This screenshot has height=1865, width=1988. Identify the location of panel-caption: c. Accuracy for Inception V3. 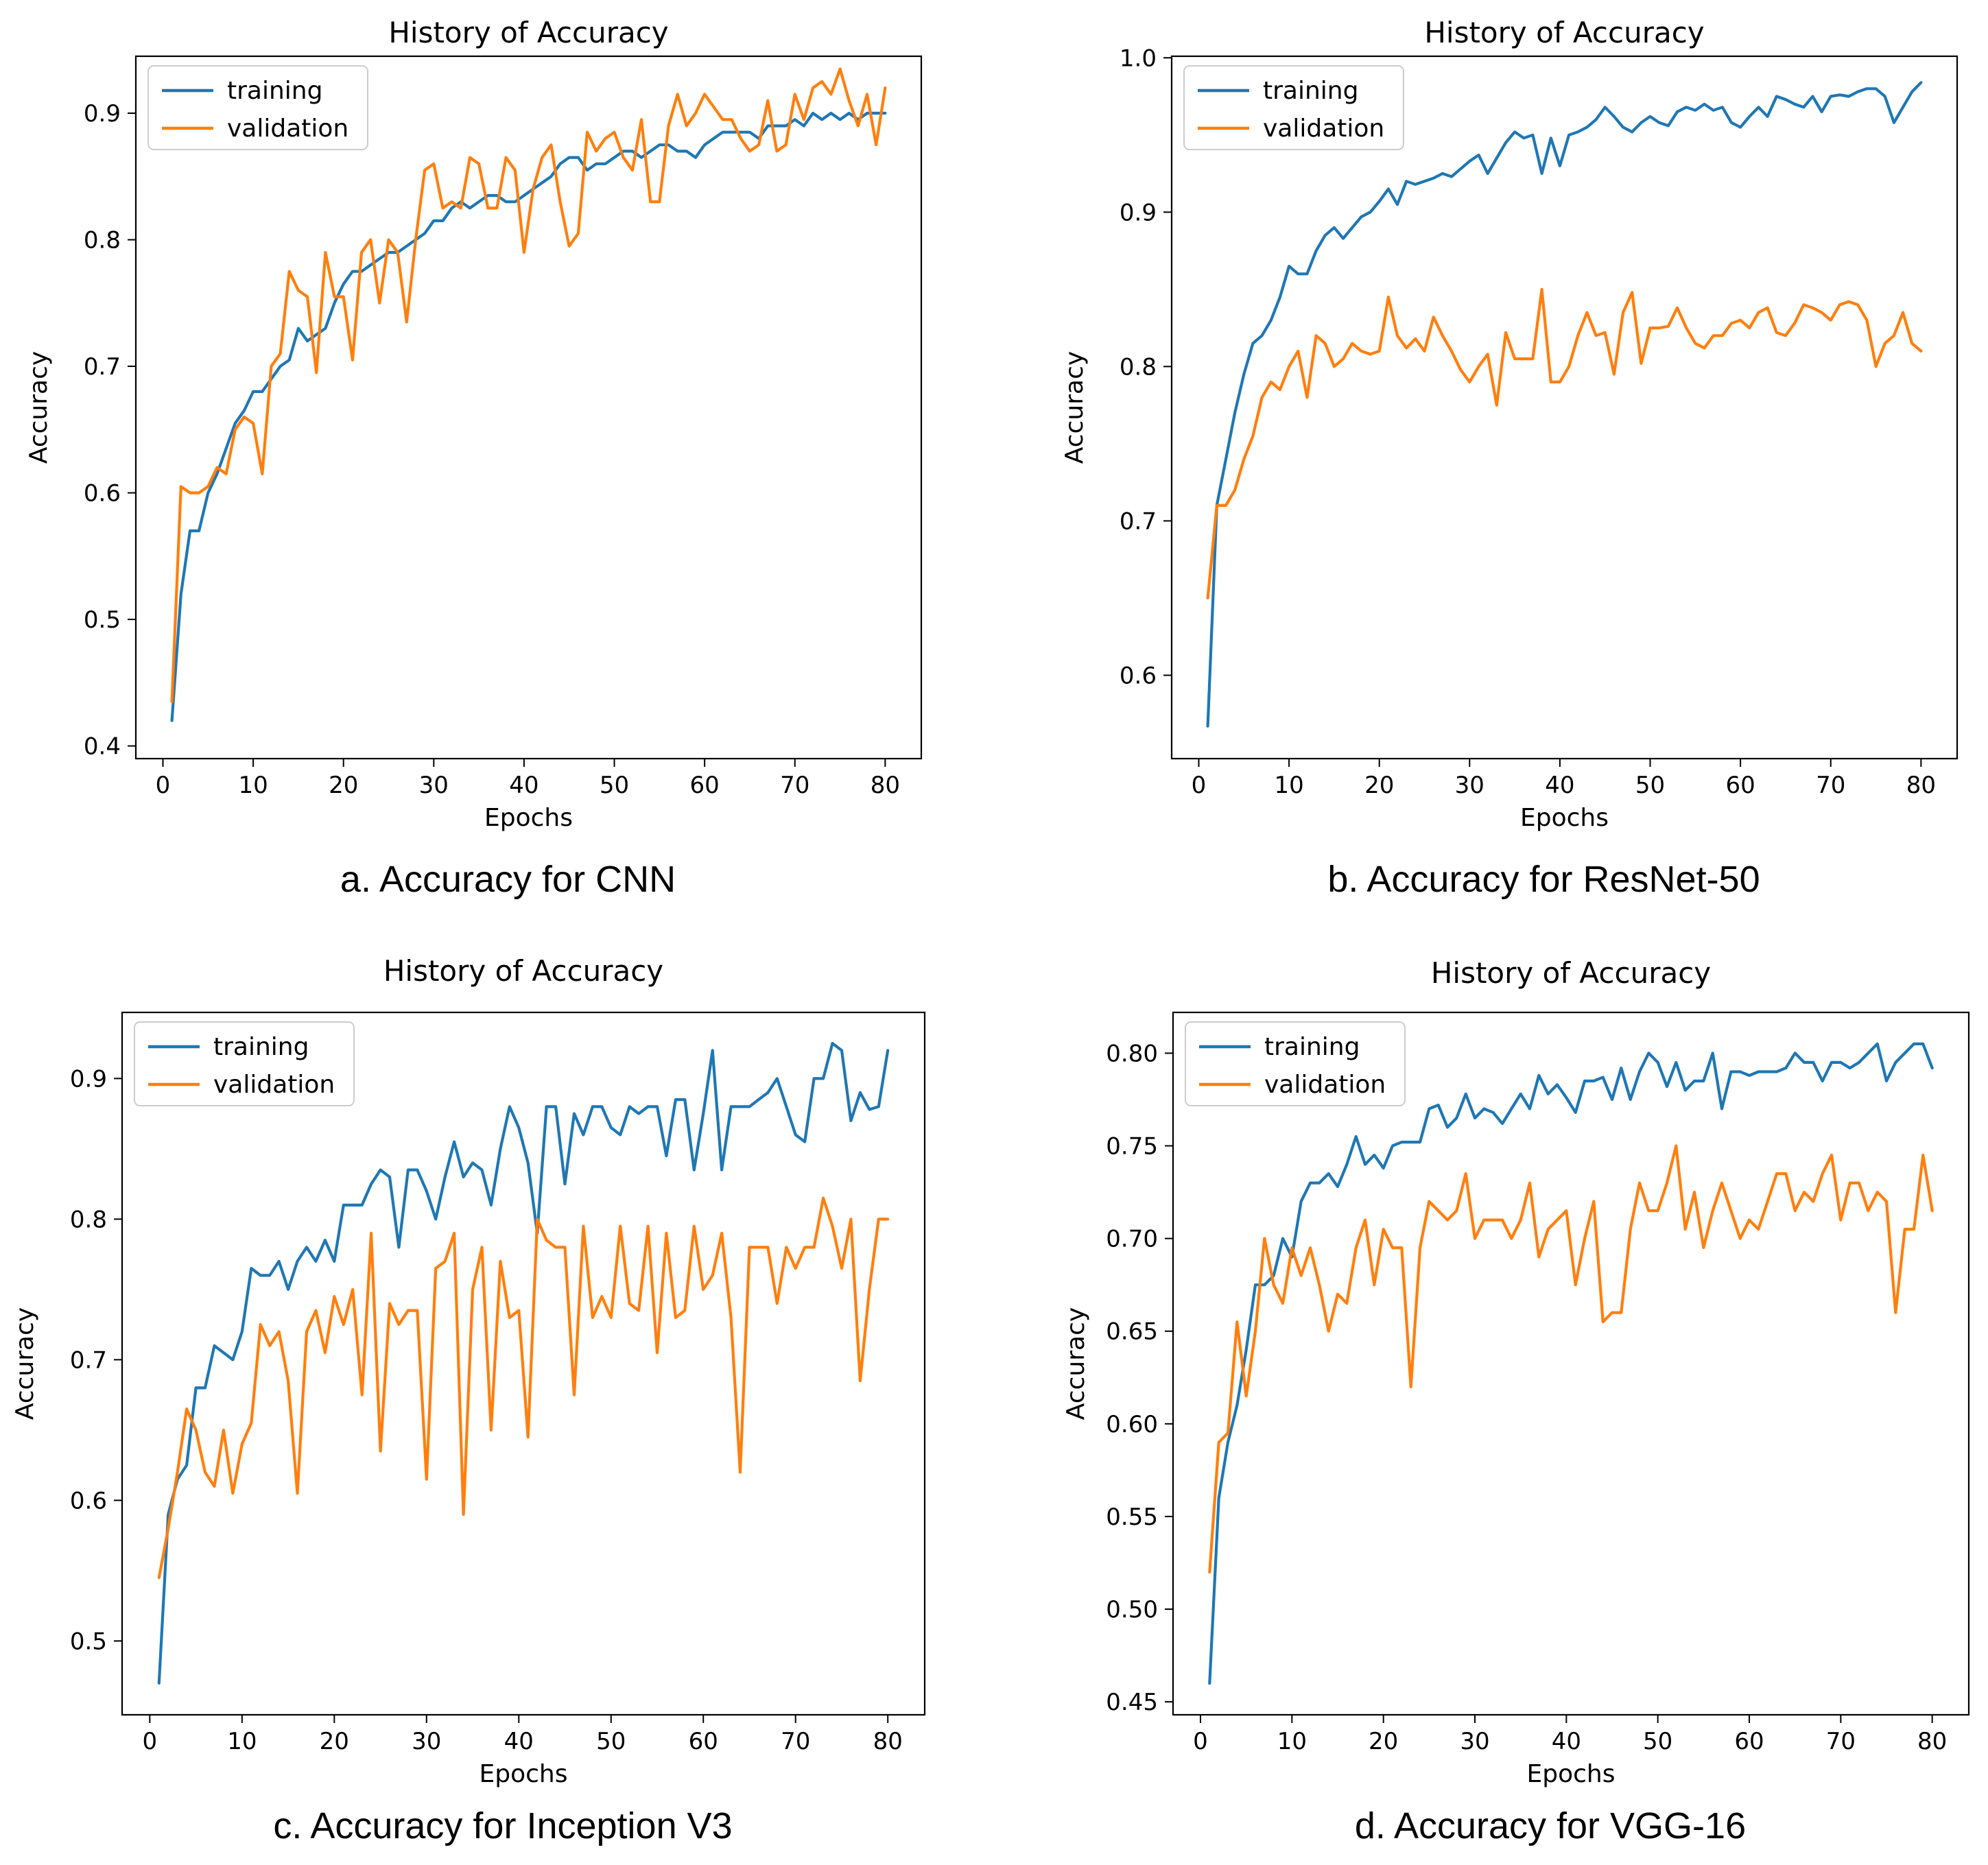
(503, 1825).